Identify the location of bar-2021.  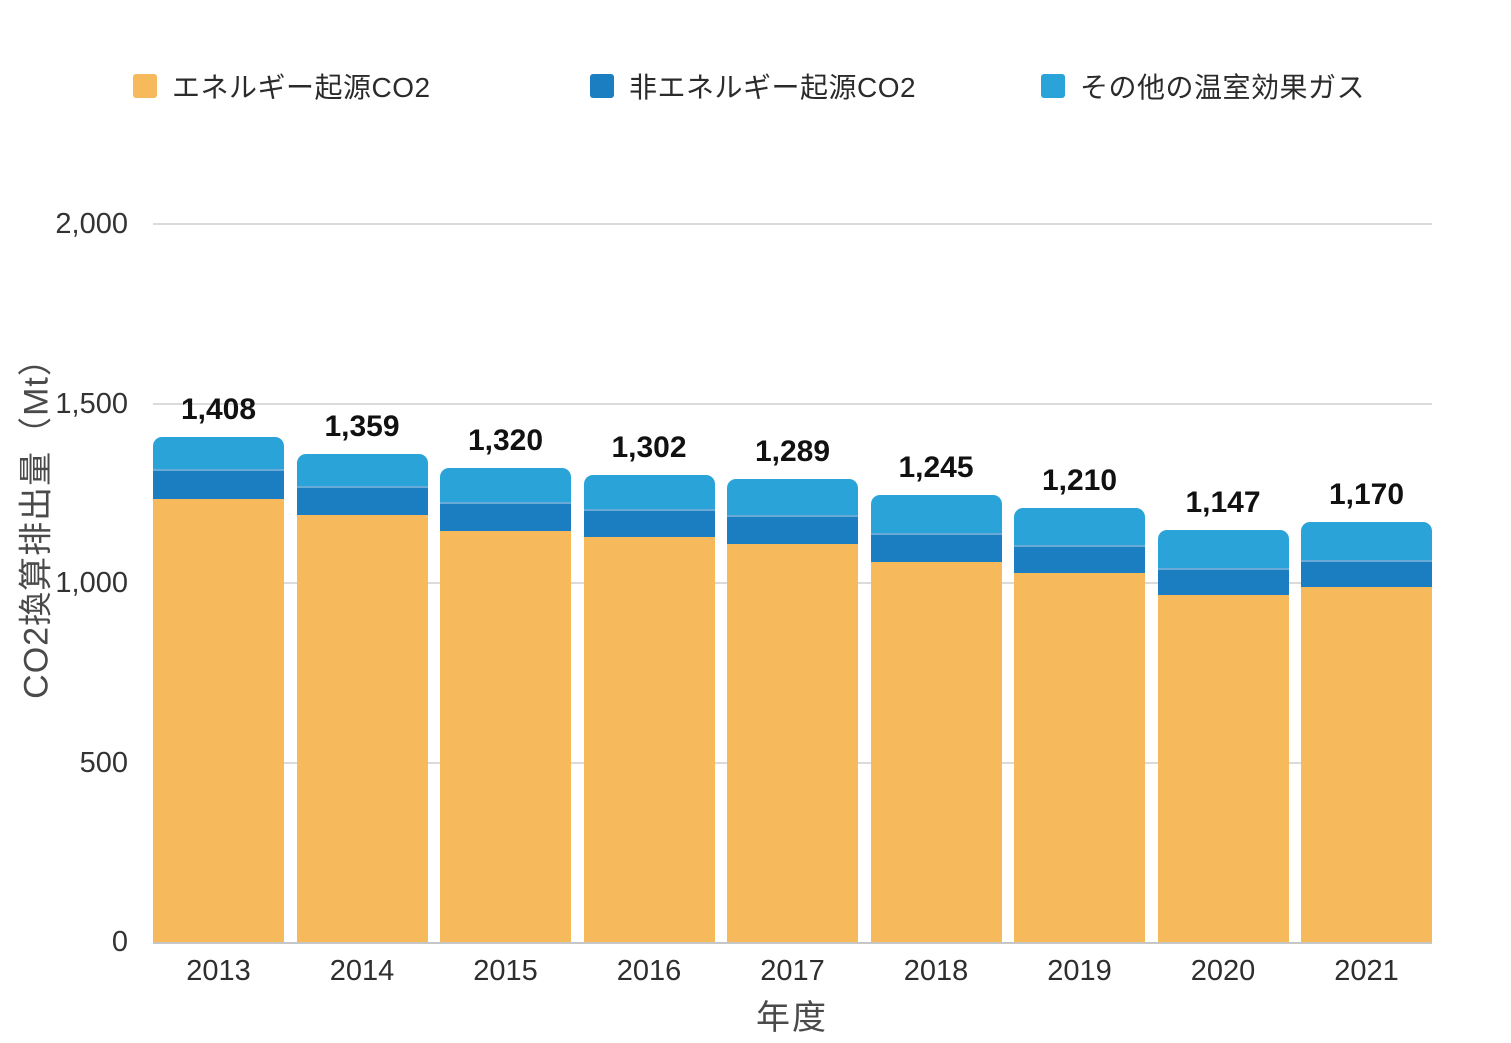
(1366, 731).